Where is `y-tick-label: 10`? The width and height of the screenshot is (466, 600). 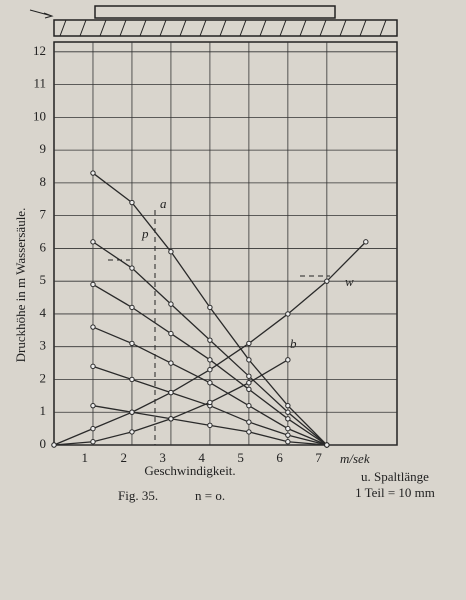 y-tick-label: 10 is located at coordinates (39, 115).